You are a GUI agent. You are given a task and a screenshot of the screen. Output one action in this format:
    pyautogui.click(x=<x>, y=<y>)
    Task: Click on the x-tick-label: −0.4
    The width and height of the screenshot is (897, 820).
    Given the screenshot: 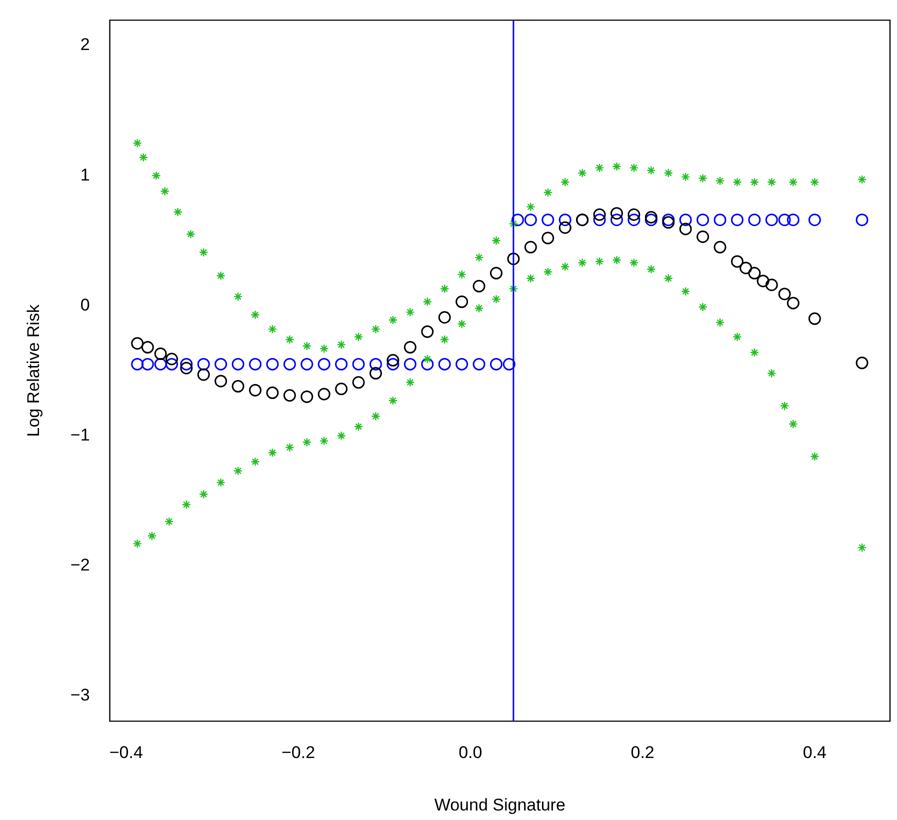 What is the action you would take?
    pyautogui.click(x=126, y=752)
    